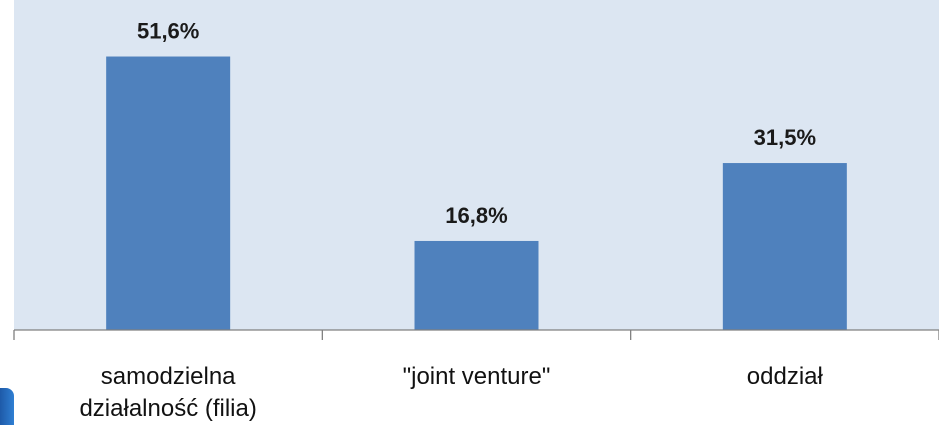 This screenshot has width=939, height=430. I want to click on category-label: działalność (filia), so click(167, 408).